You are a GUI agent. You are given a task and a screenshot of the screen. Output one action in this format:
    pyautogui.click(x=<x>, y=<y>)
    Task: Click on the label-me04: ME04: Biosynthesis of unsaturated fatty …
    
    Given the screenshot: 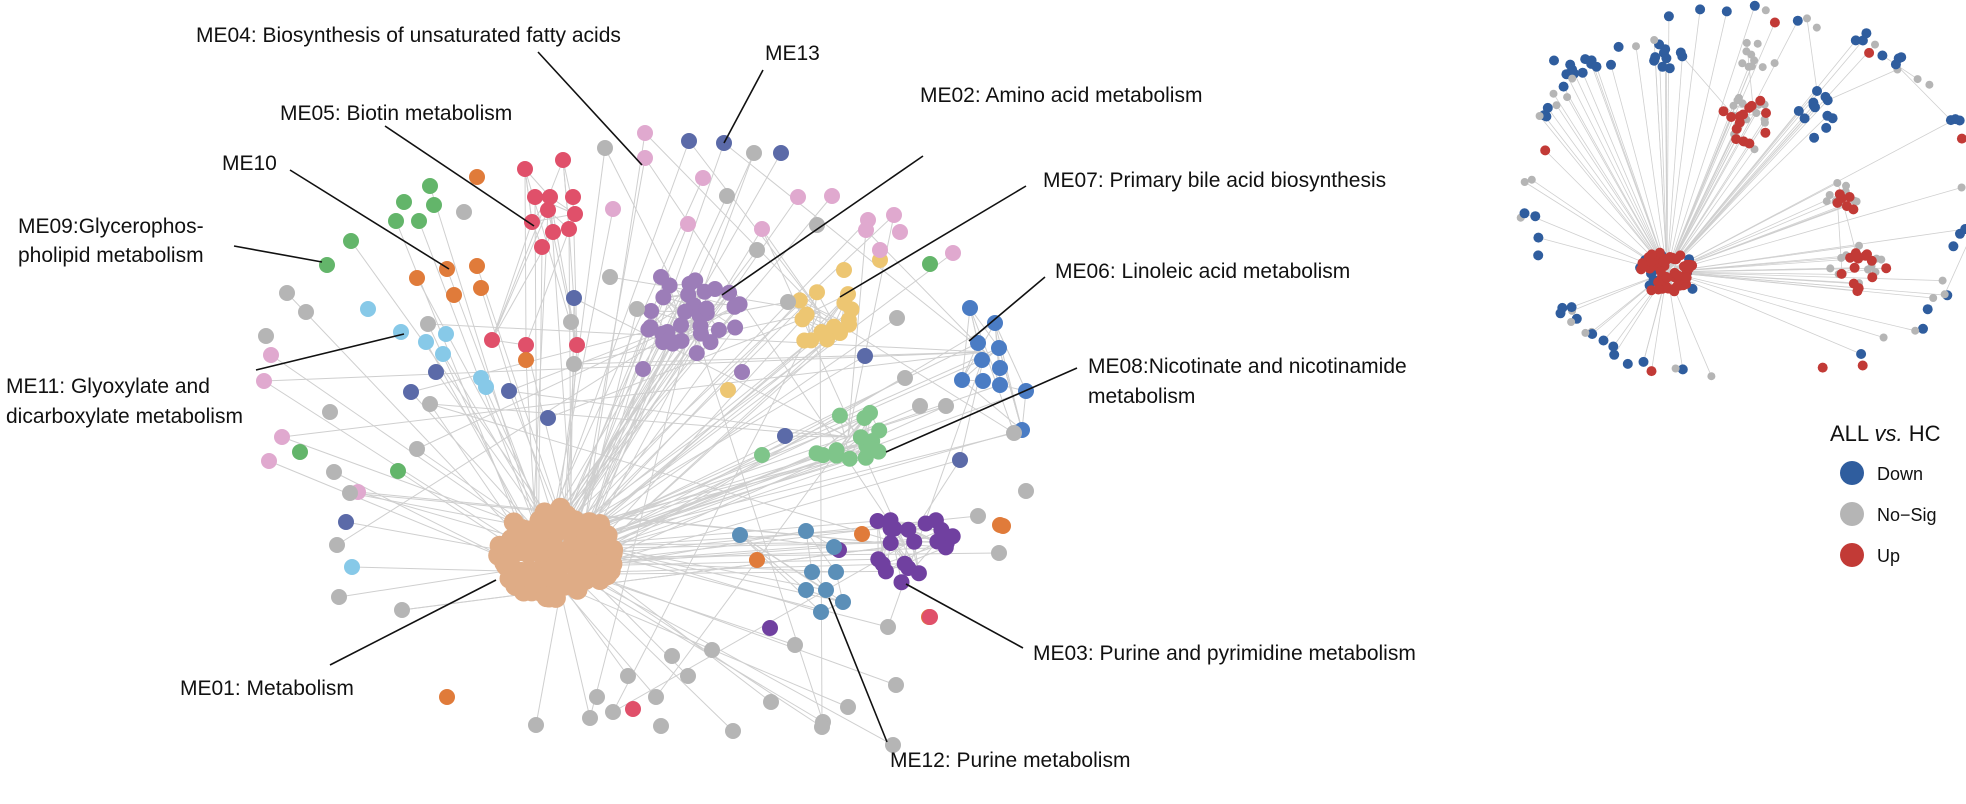 What is the action you would take?
    pyautogui.click(x=408, y=35)
    